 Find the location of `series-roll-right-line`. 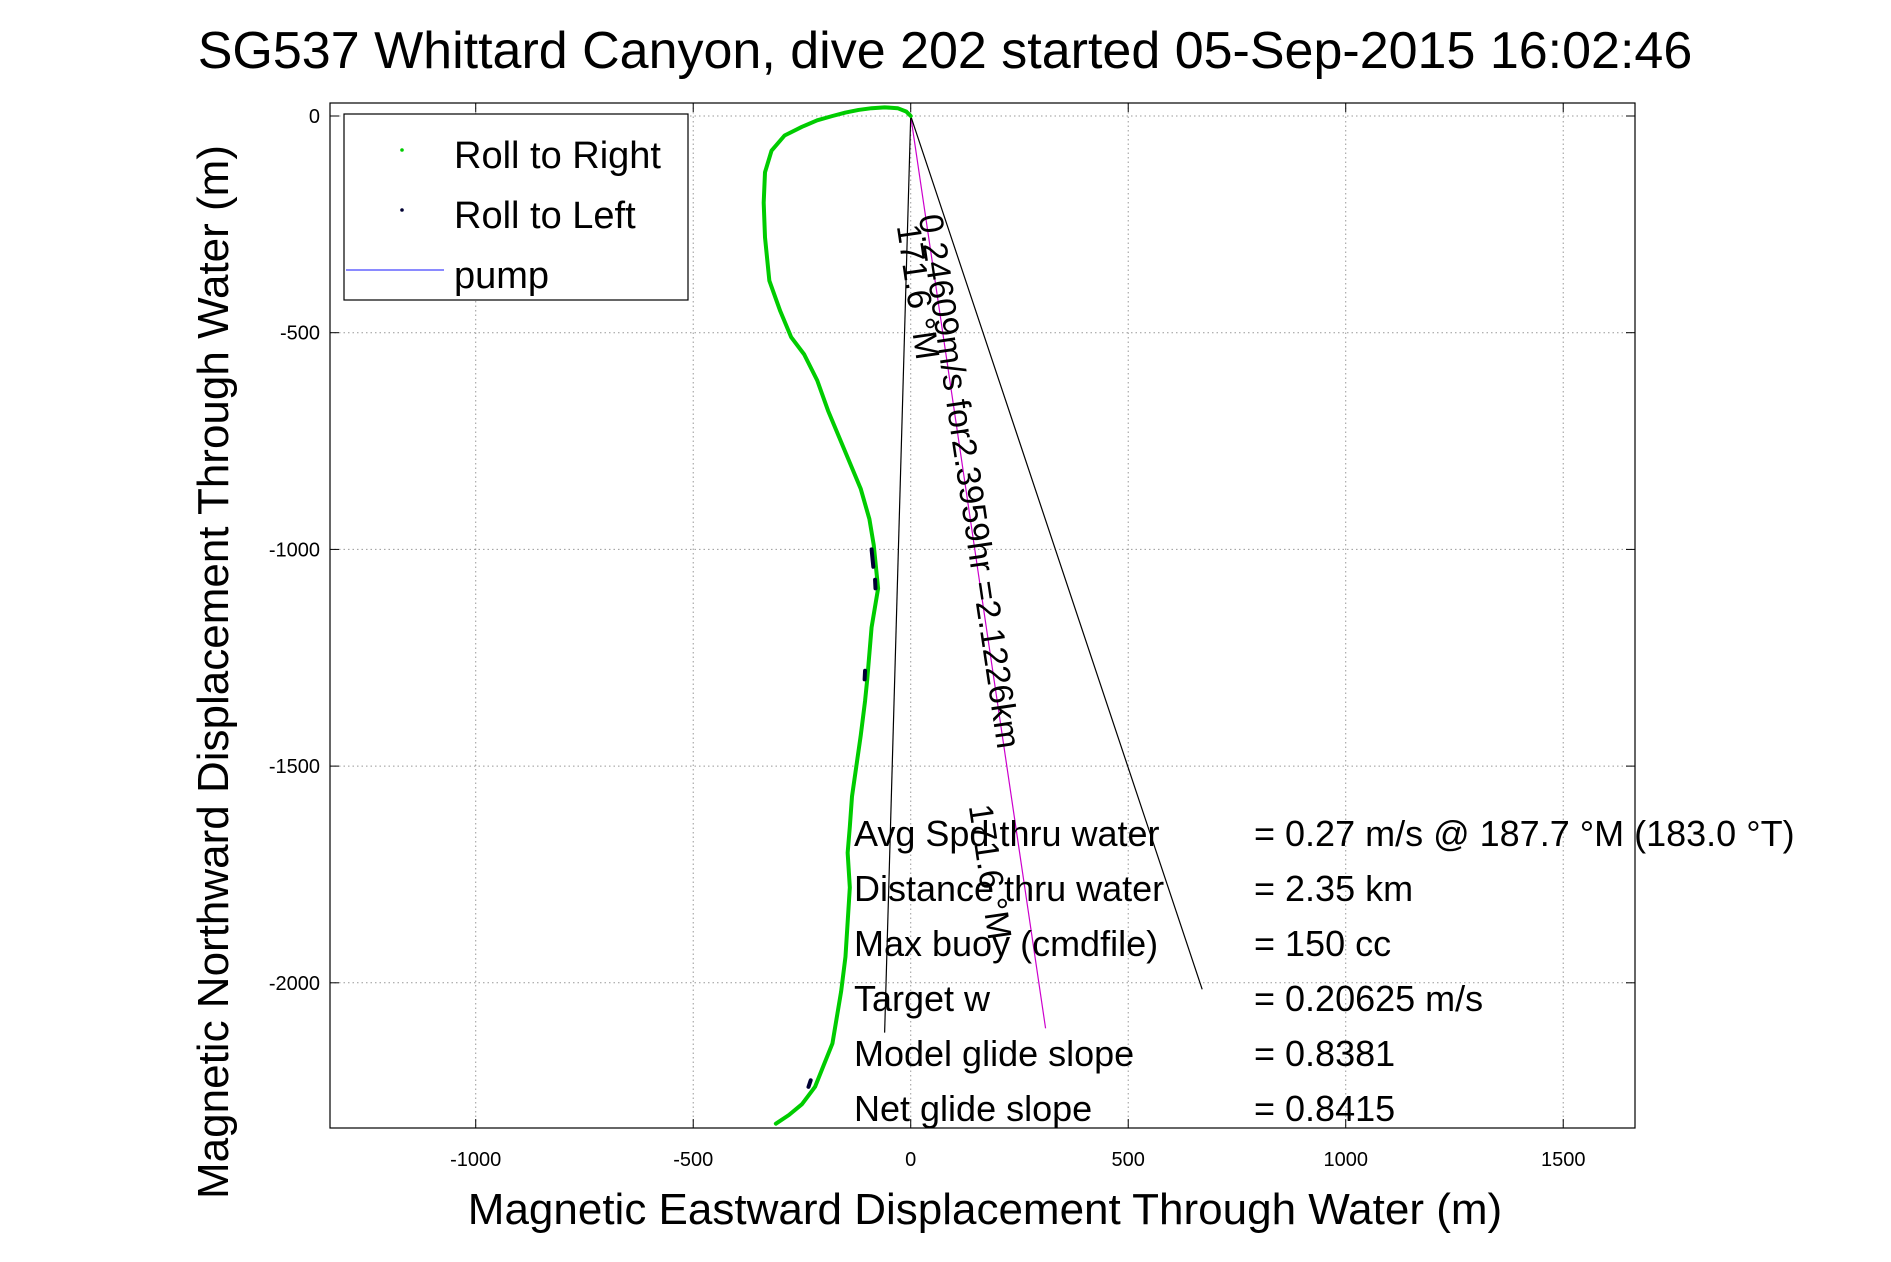

series-roll-right-line is located at coordinates (837, 615).